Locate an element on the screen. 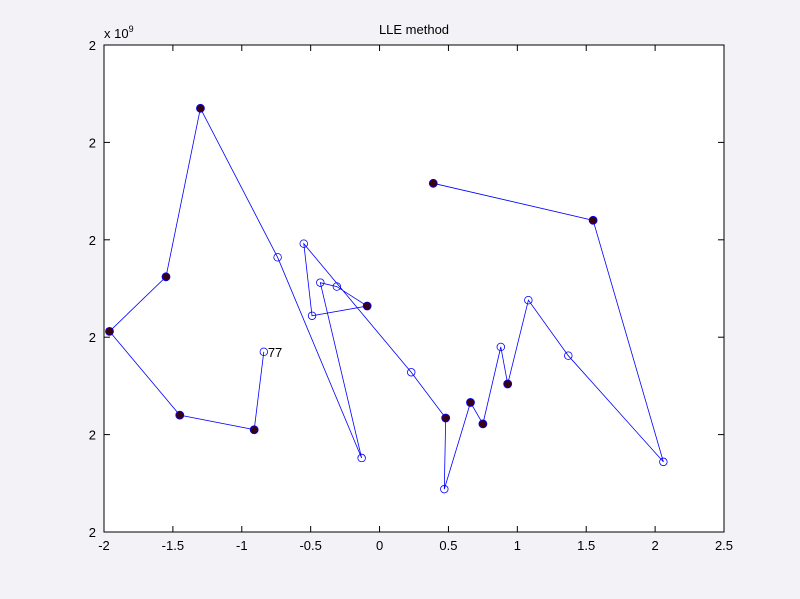 This screenshot has height=599, width=800. x-tick-label: -2 is located at coordinates (104, 545).